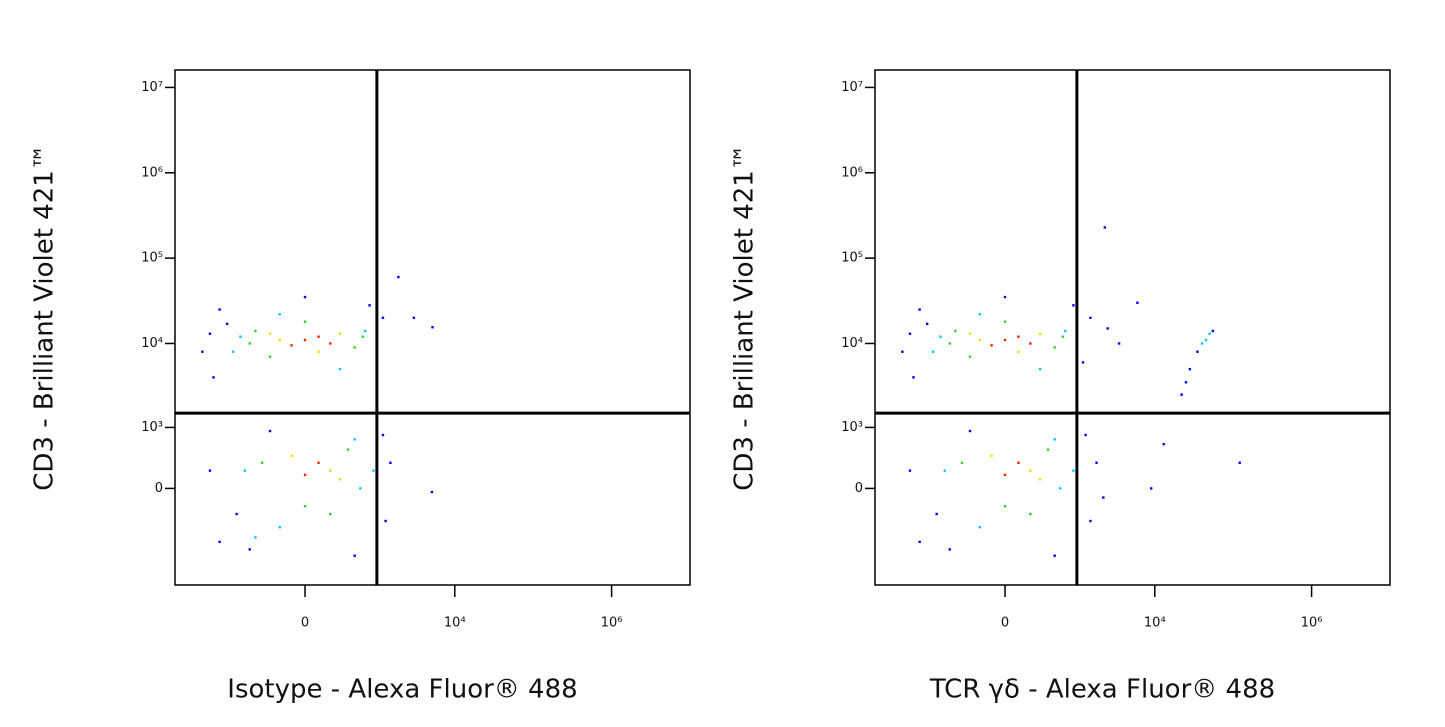  What do you see at coordinates (159, 488) in the screenshot?
I see `y-tick-label: 0` at bounding box center [159, 488].